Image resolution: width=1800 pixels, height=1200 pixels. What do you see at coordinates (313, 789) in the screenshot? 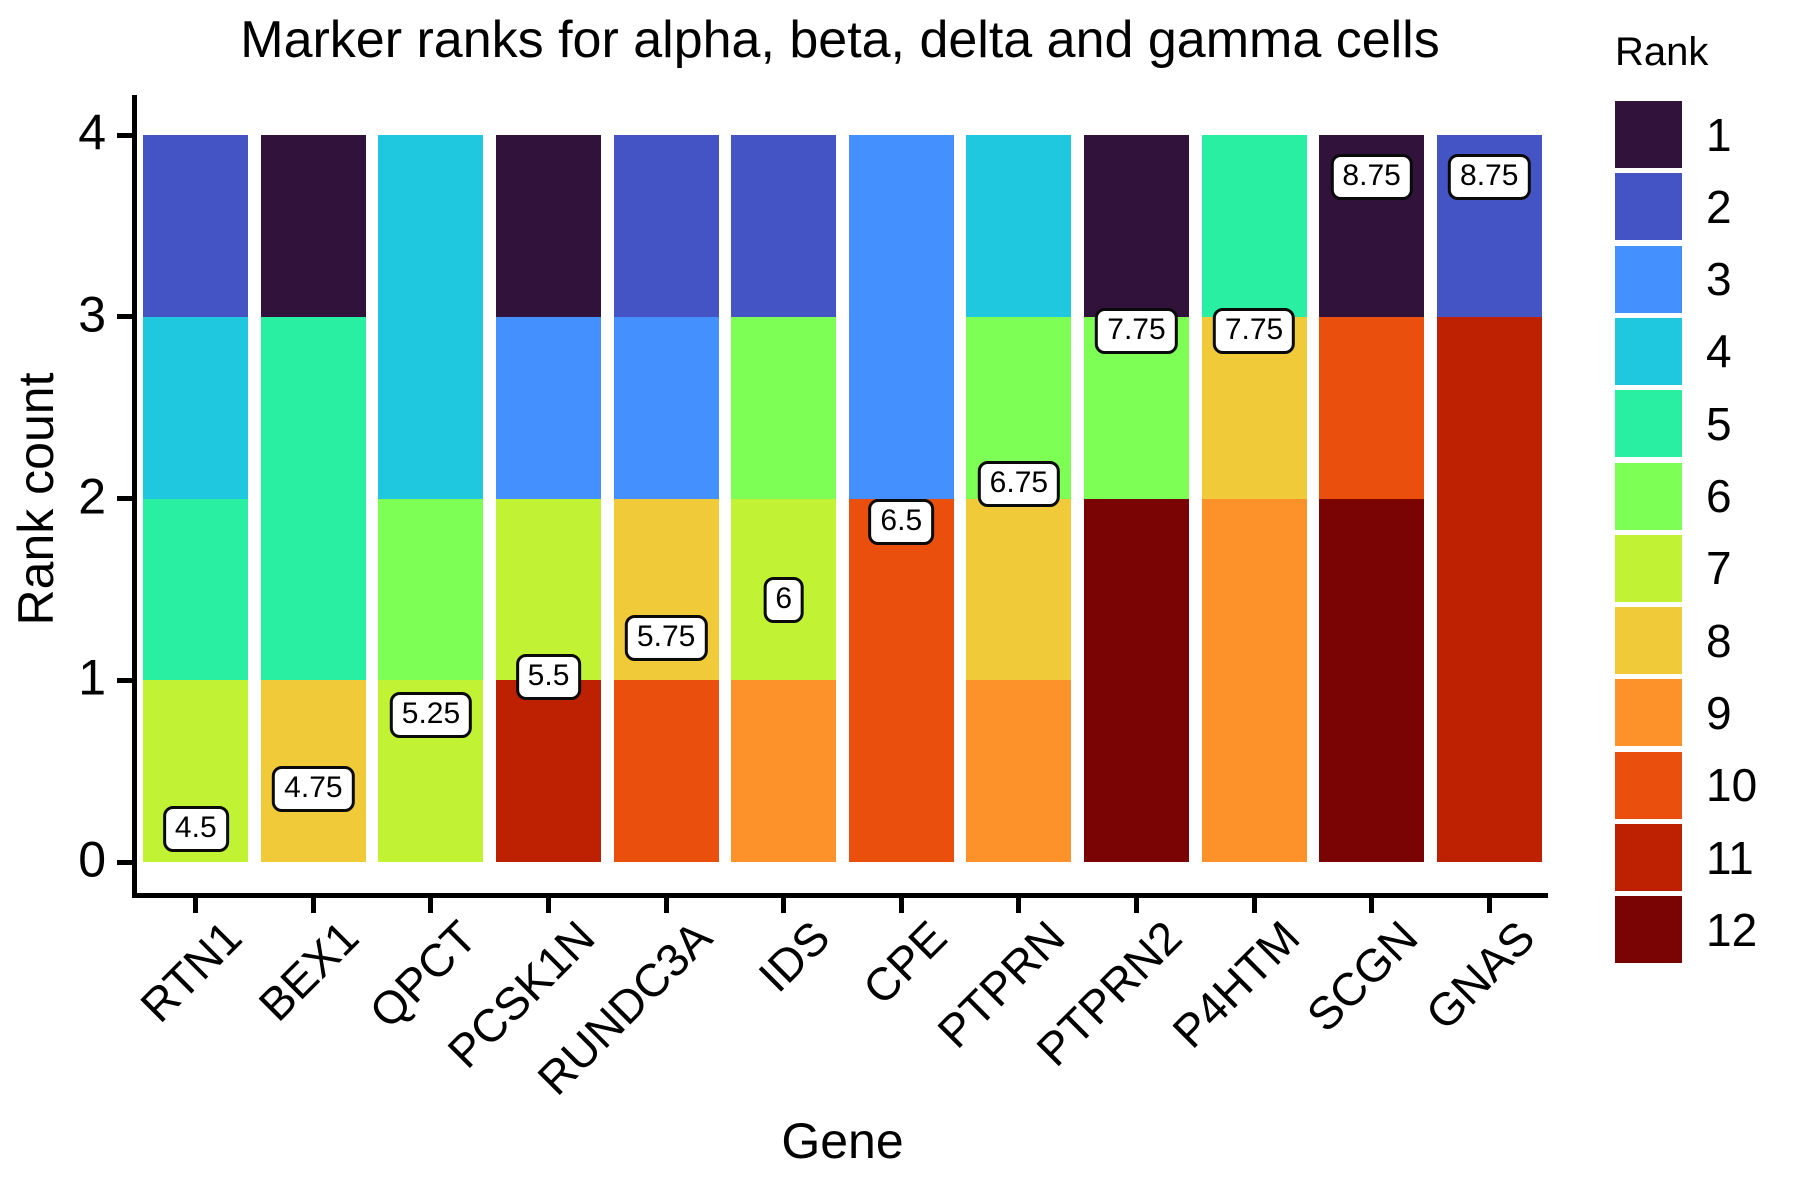
I see `mean-rank-label-BEX1: 4.75` at bounding box center [313, 789].